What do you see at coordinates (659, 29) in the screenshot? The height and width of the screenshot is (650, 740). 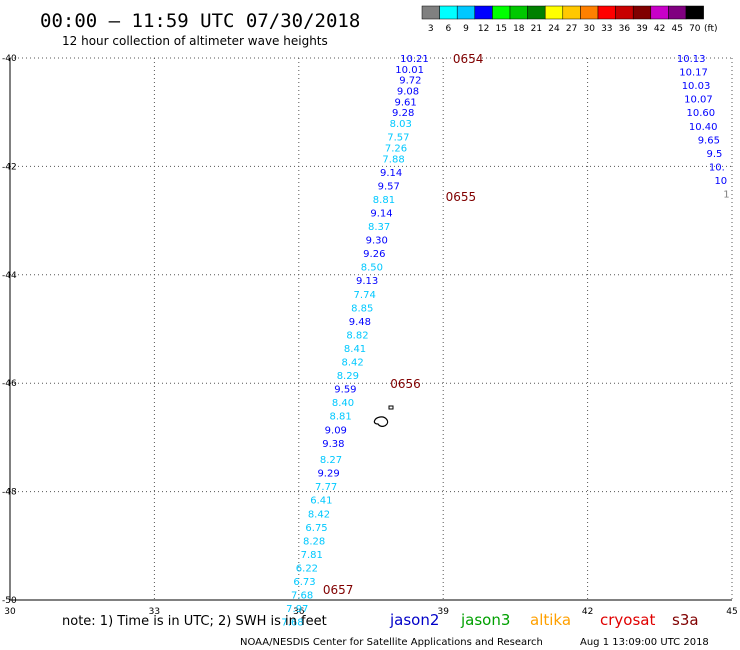 I see `colorbar-tick: 42` at bounding box center [659, 29].